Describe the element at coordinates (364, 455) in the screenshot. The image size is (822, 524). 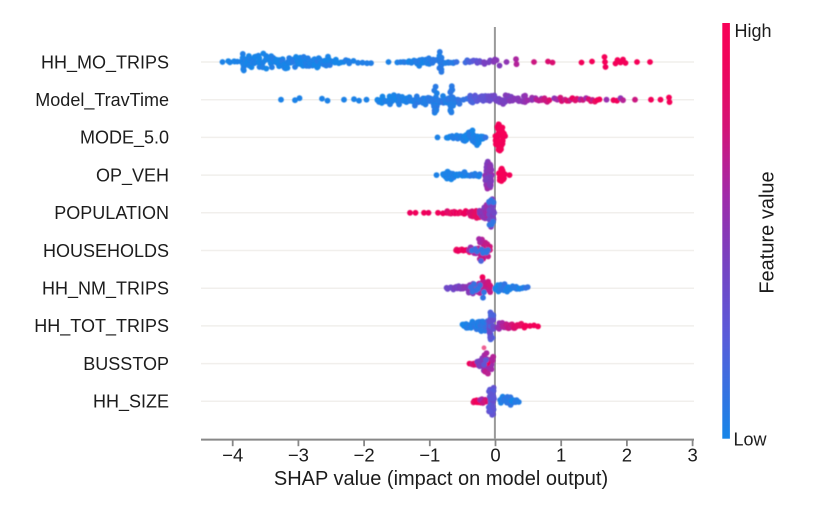
I see `svg-text: −2` at that location.